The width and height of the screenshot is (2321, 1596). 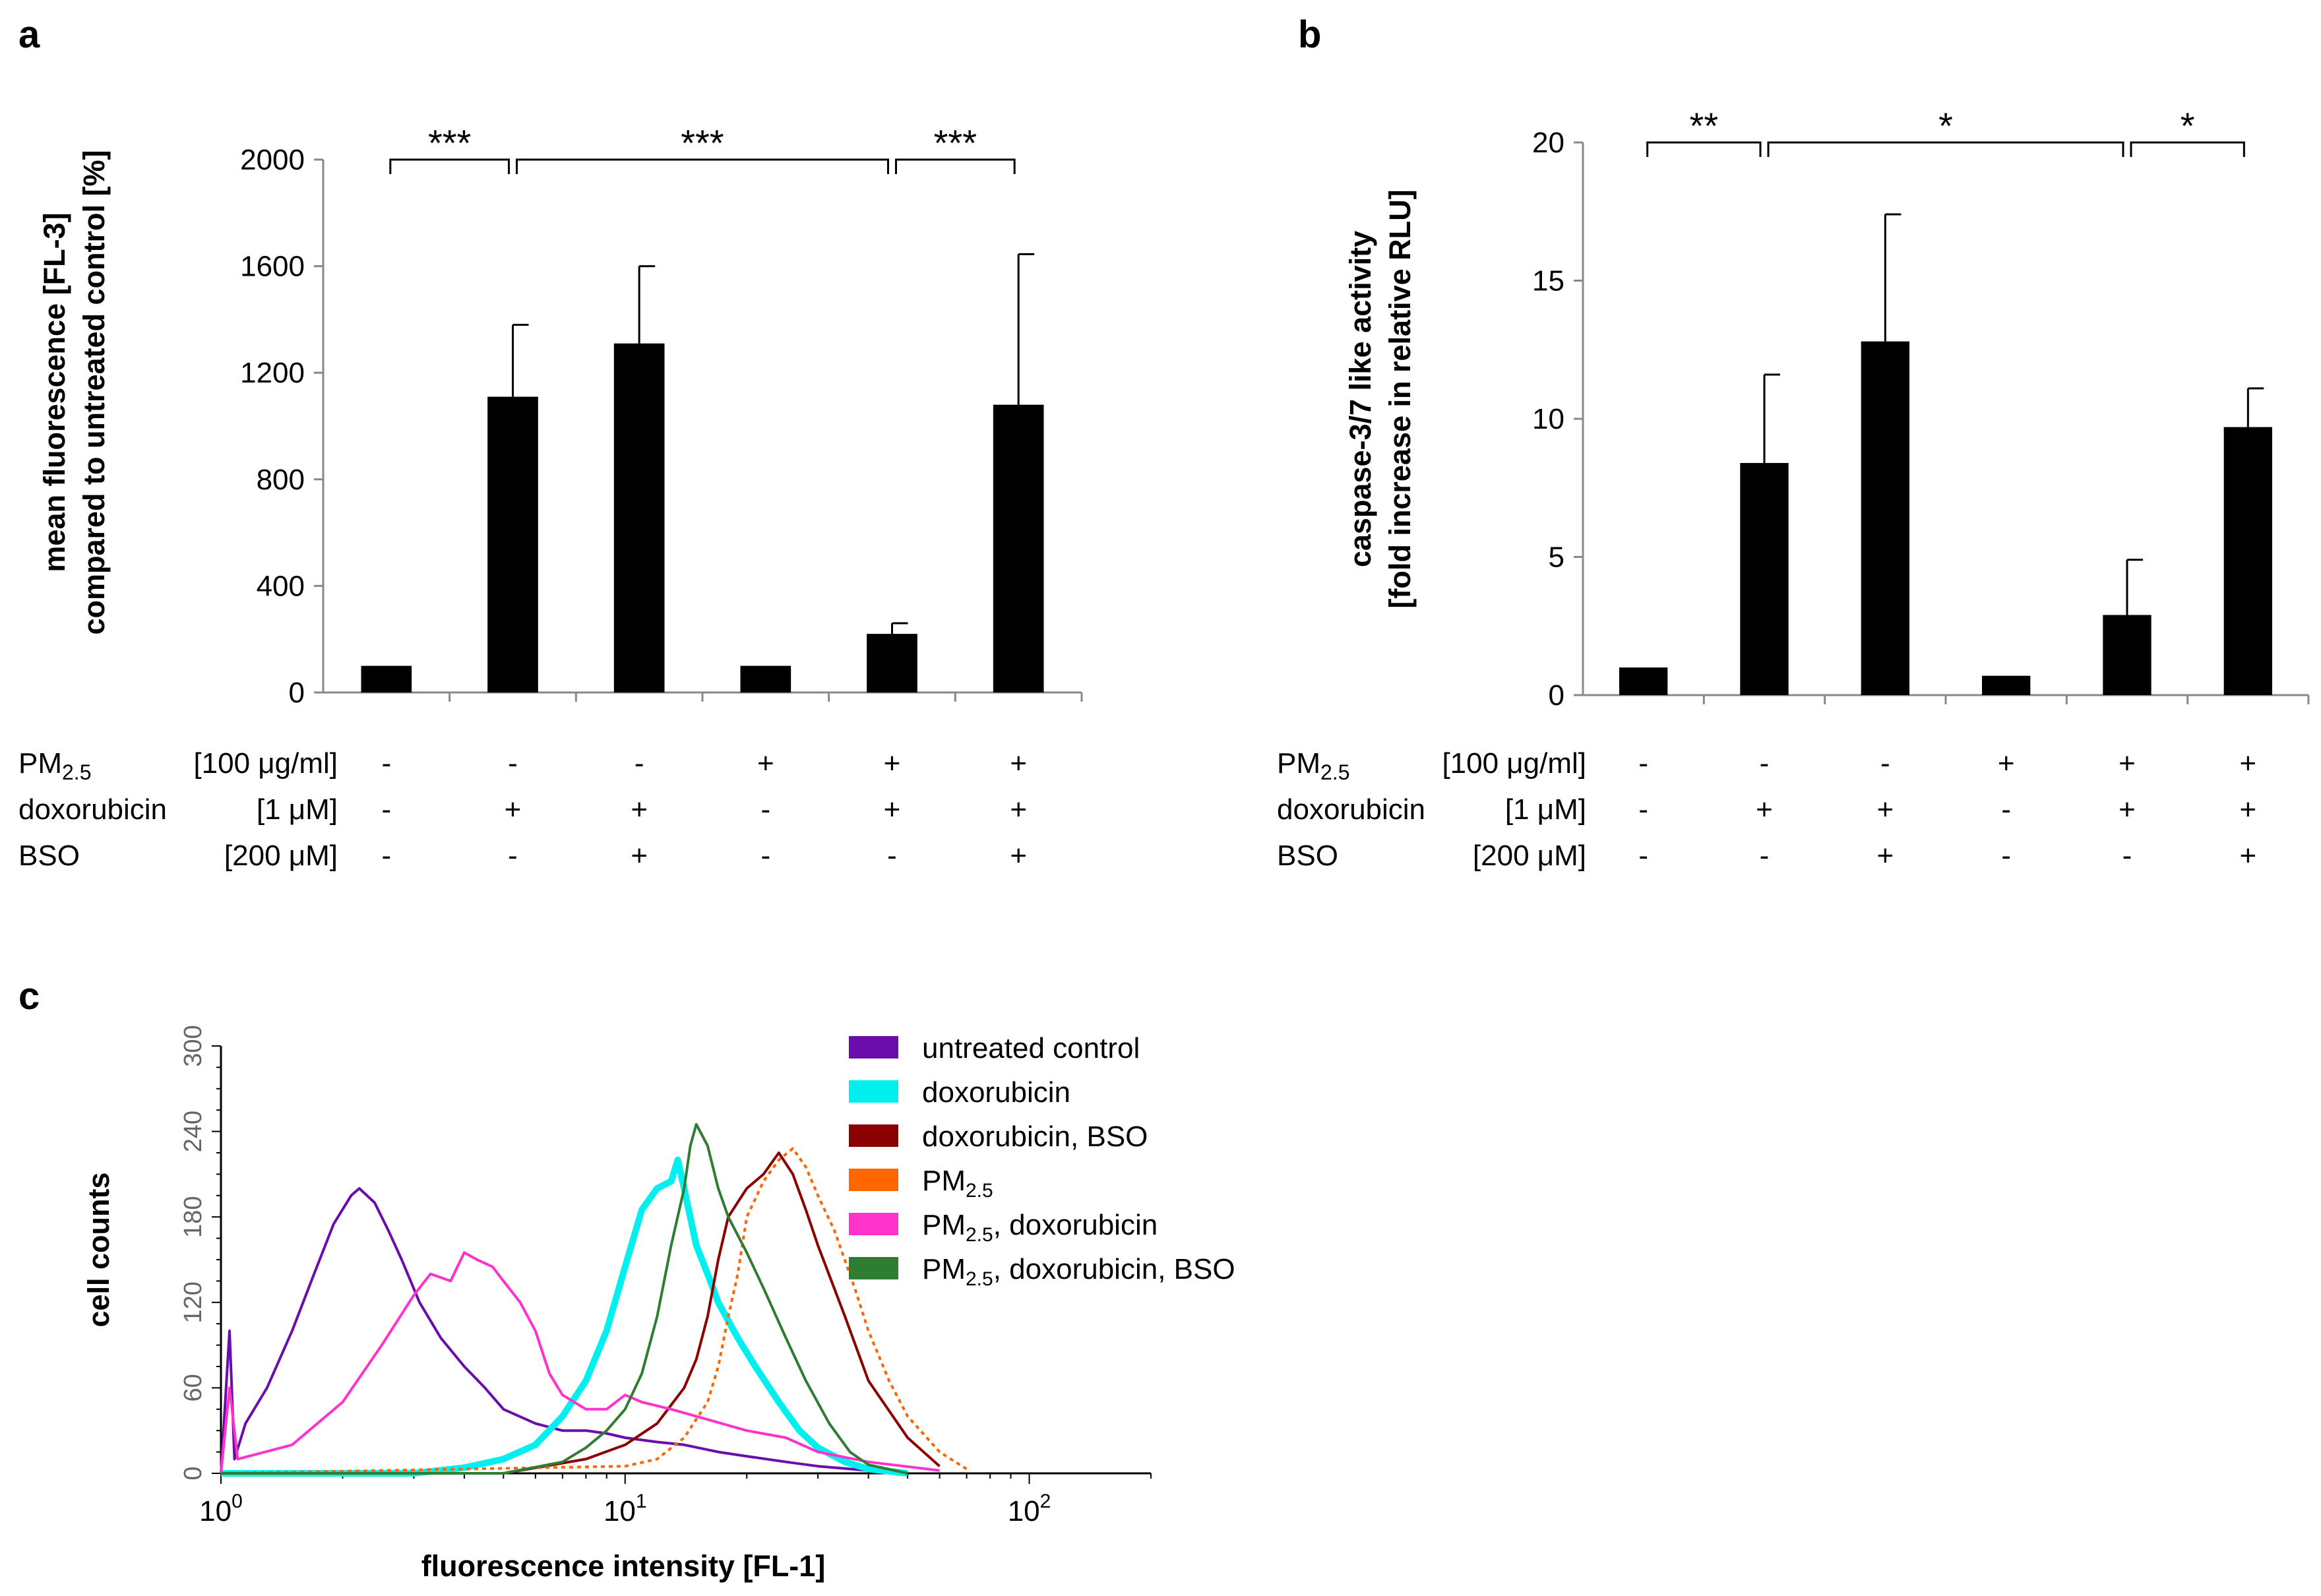 What do you see at coordinates (1556, 557) in the screenshot?
I see `panel-b-y-tick-label: 5` at bounding box center [1556, 557].